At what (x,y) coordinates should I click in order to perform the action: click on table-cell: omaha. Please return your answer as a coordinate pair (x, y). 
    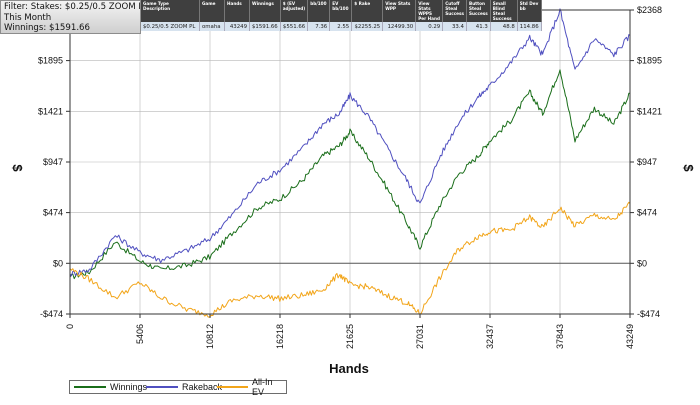
    Looking at the image, I should click on (212, 26).